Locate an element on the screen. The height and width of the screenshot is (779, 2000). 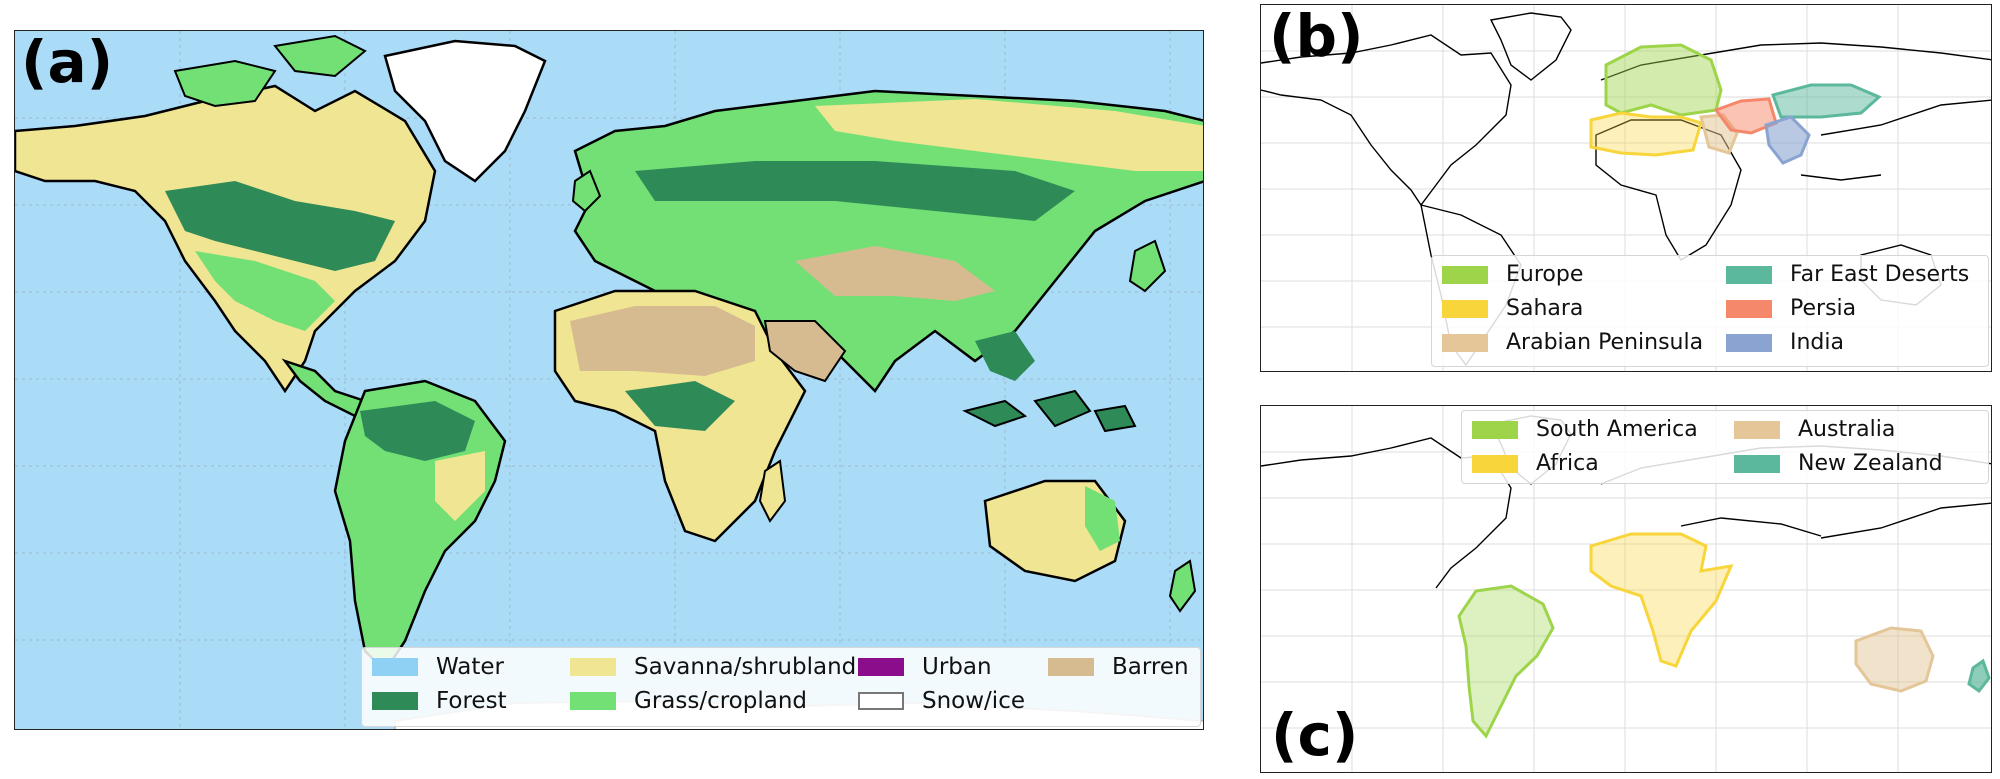
legend-entry-grass: Grass/cropland is located at coordinates (688, 701).